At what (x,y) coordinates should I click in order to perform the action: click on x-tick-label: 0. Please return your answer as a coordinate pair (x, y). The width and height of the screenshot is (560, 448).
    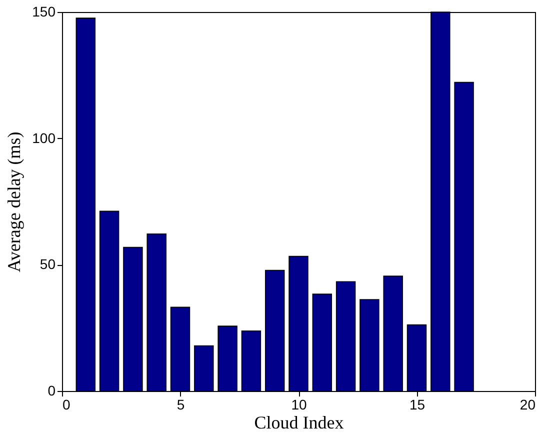
    Looking at the image, I should click on (66, 404).